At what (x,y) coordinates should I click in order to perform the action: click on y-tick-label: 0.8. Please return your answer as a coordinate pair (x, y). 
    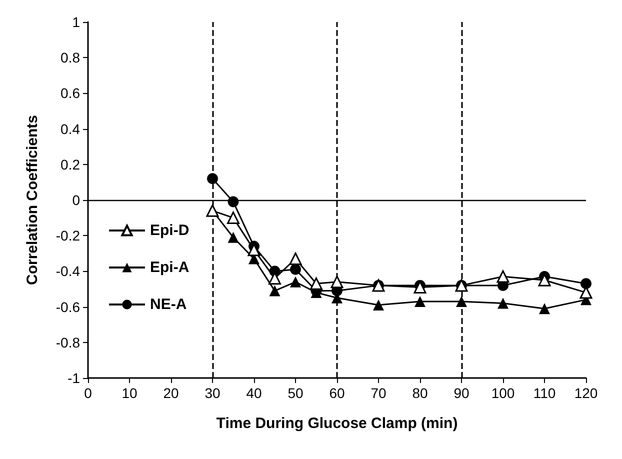
    Looking at the image, I should click on (70, 58).